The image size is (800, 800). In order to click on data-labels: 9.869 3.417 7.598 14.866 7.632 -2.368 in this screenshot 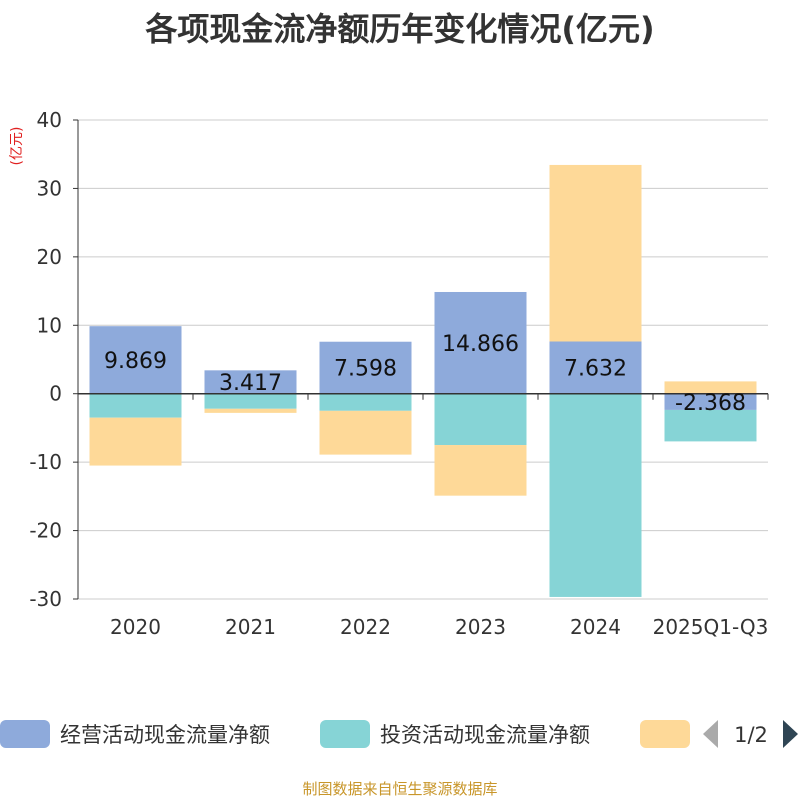, I will do `click(425, 374)`.